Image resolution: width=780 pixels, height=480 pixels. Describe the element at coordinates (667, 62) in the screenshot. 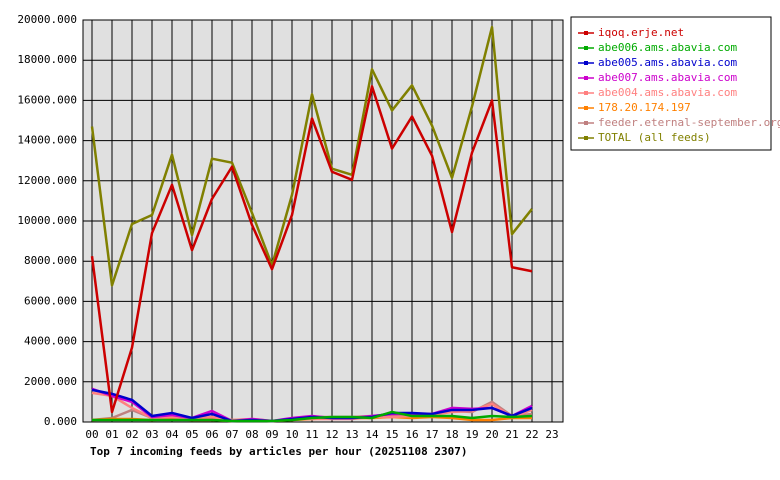

I see `legend-label: abe005.ams.abavia.com` at that location.